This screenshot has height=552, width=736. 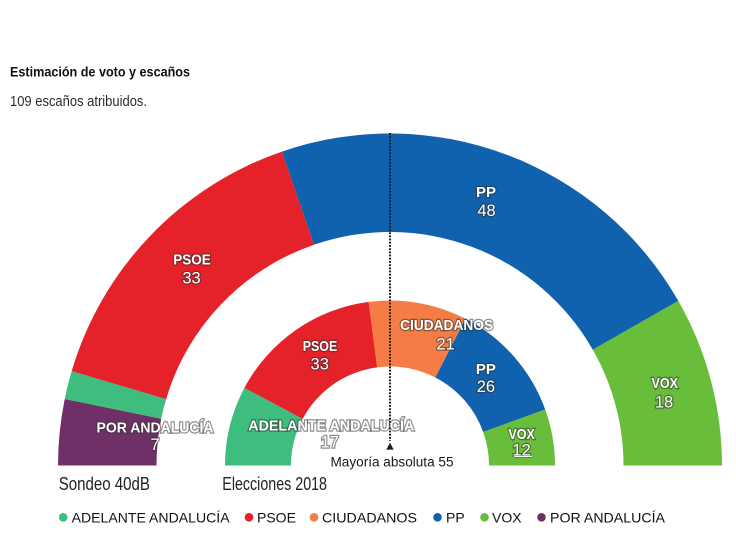 What do you see at coordinates (664, 403) in the screenshot?
I see `svg-text: 18` at bounding box center [664, 403].